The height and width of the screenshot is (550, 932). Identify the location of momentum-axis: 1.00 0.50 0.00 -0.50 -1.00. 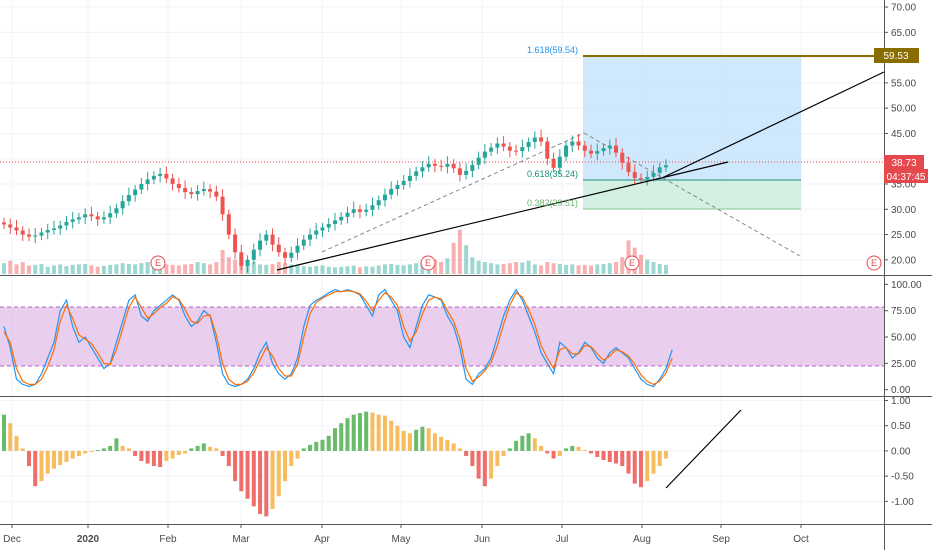
(899, 452).